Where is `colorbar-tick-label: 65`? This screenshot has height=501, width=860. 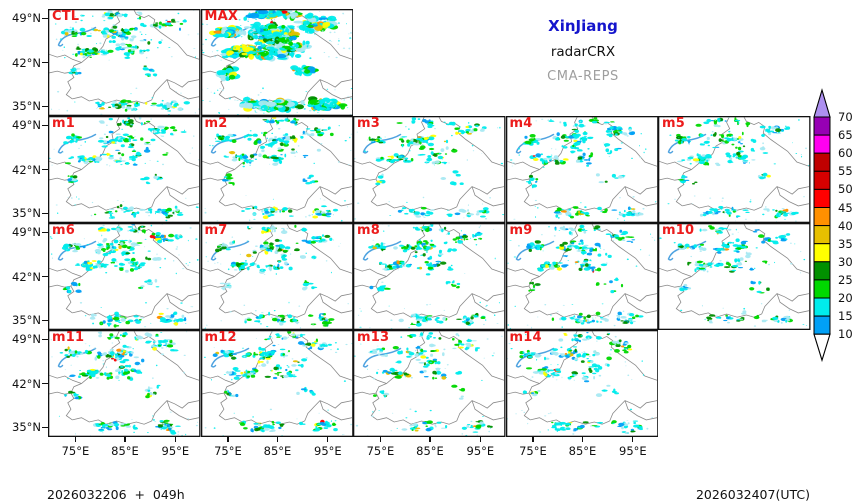 colorbar-tick-label: 65 is located at coordinates (845, 135).